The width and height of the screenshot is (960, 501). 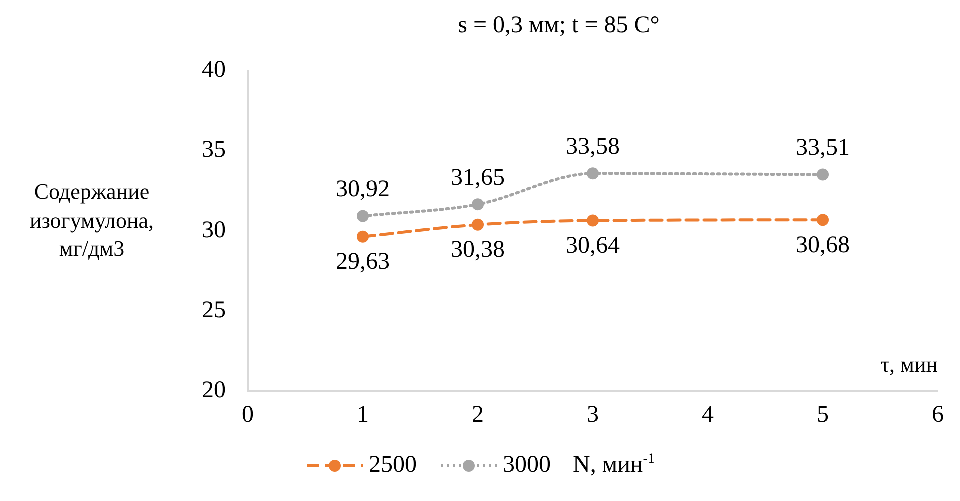 What do you see at coordinates (527, 465) in the screenshot?
I see `legend-label: 3000` at bounding box center [527, 465].